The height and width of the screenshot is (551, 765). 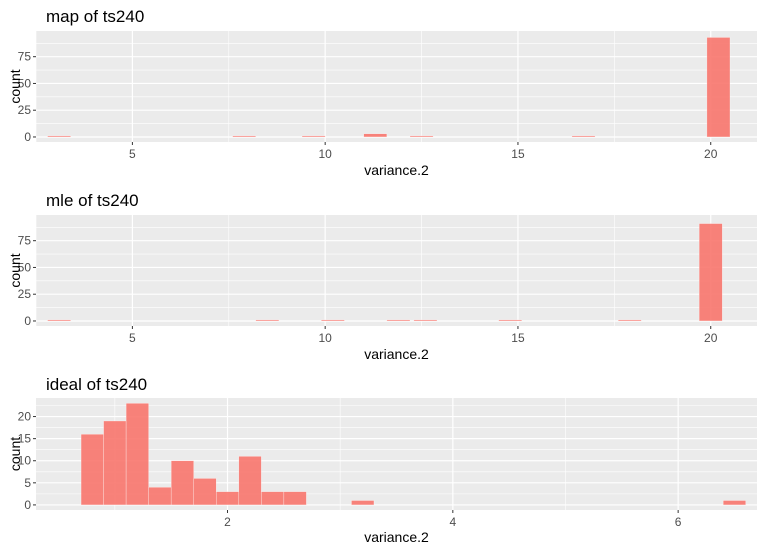 I want to click on y-tick-label: 15, so click(x=25, y=439).